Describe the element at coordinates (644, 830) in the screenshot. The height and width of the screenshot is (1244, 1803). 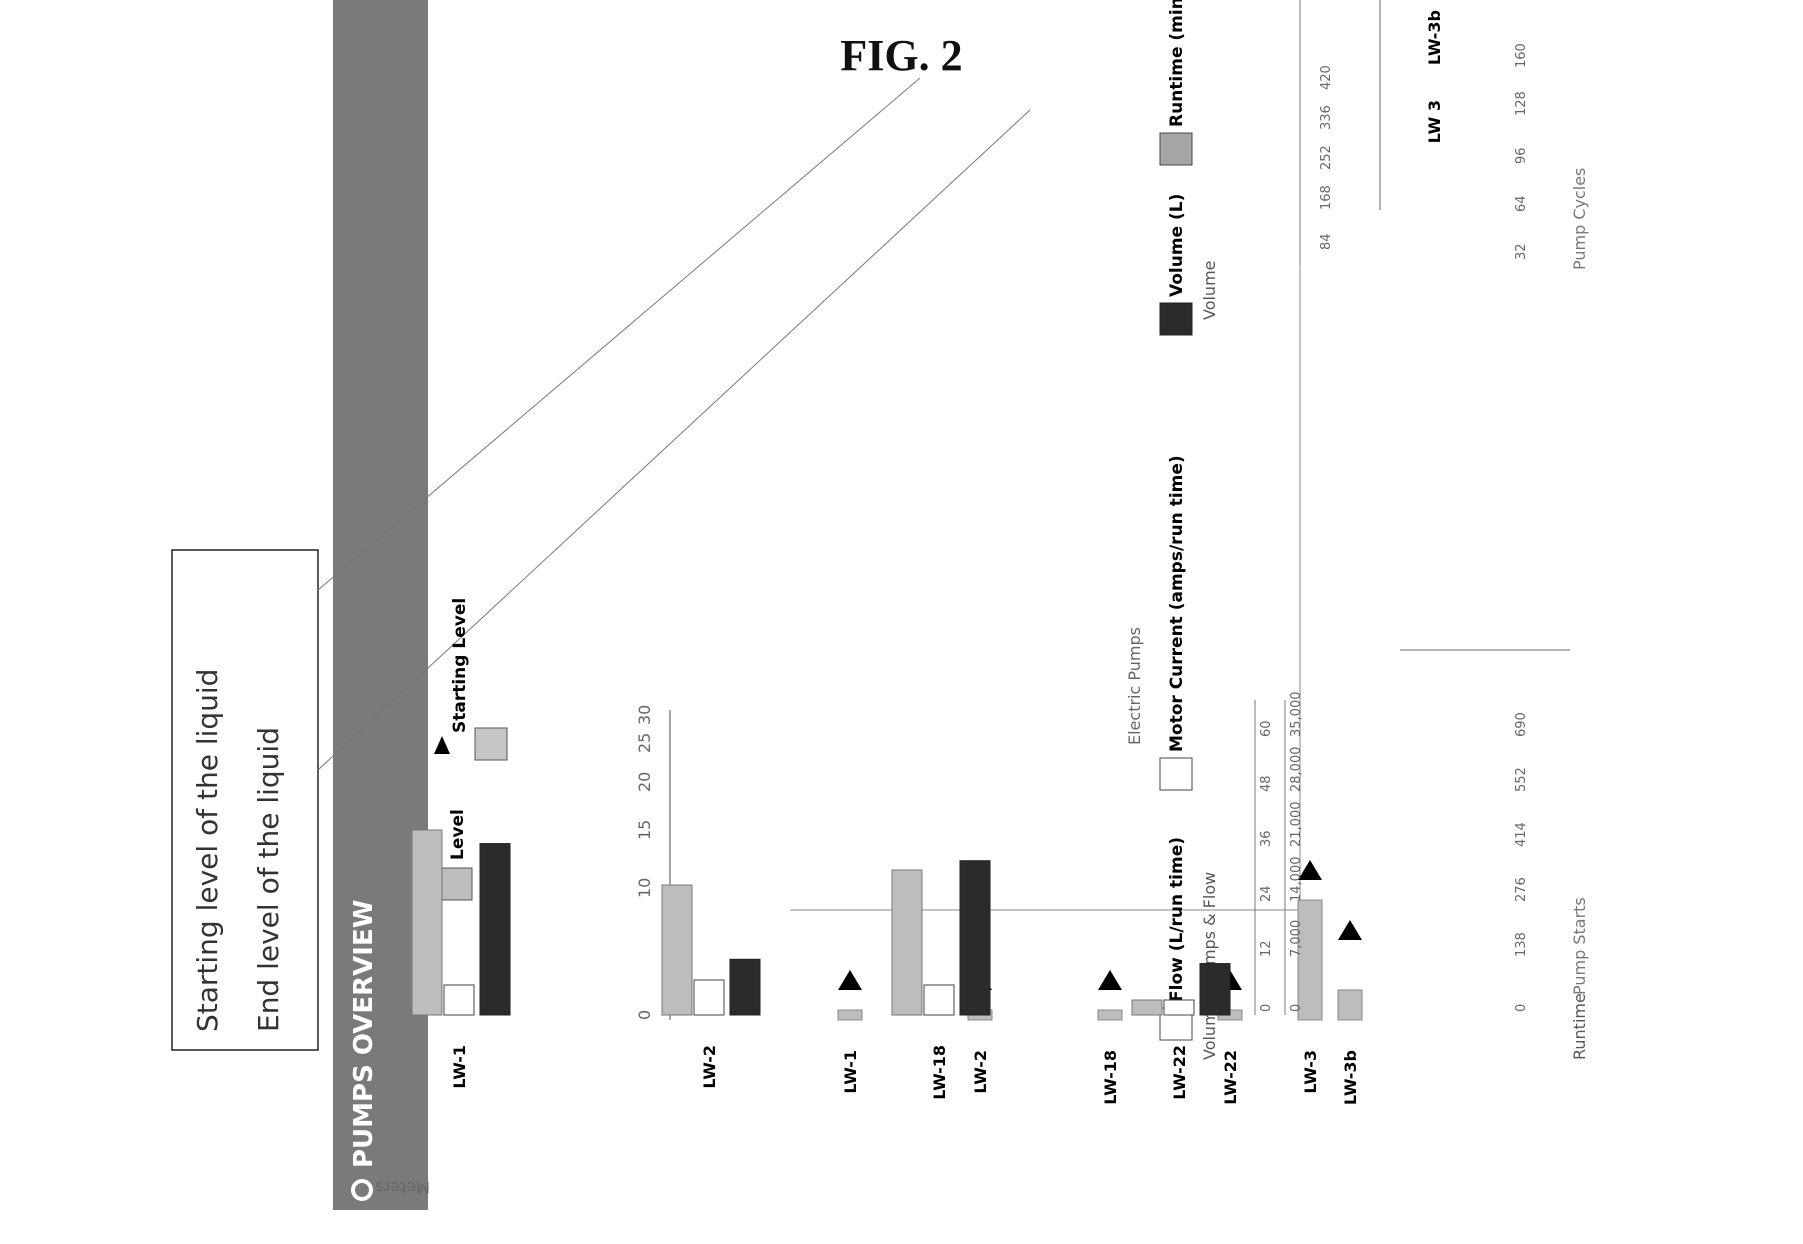
I see `level-tick-15: 15` at that location.